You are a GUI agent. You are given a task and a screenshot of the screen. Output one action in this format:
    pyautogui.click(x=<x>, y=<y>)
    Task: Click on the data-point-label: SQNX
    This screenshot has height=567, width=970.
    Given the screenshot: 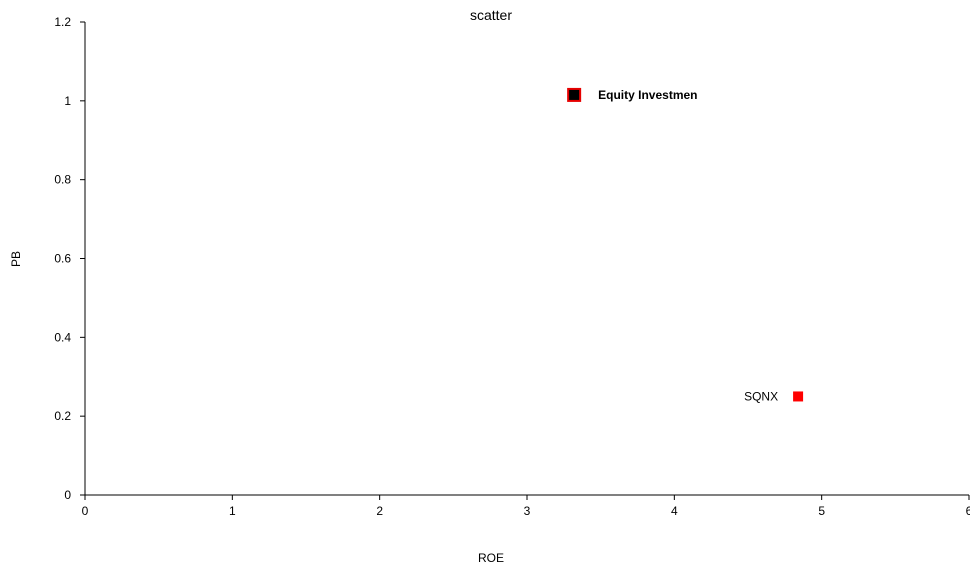 What is the action you would take?
    pyautogui.click(x=761, y=396)
    